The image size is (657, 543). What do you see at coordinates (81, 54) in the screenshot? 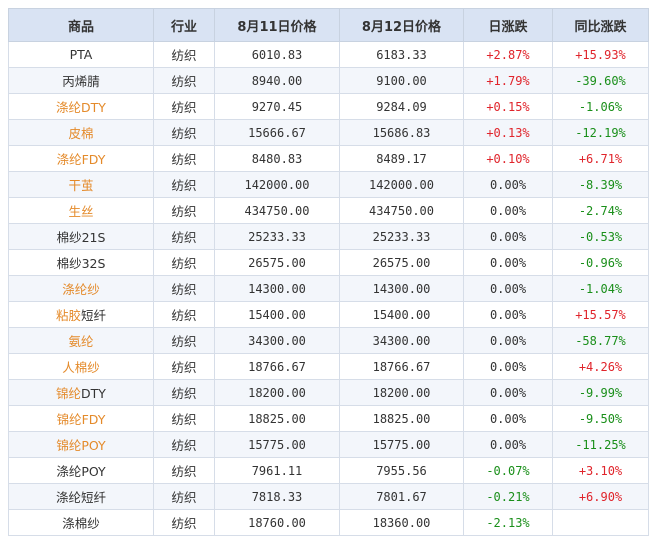
I see `commodity-name-cell: PTA` at bounding box center [81, 54].